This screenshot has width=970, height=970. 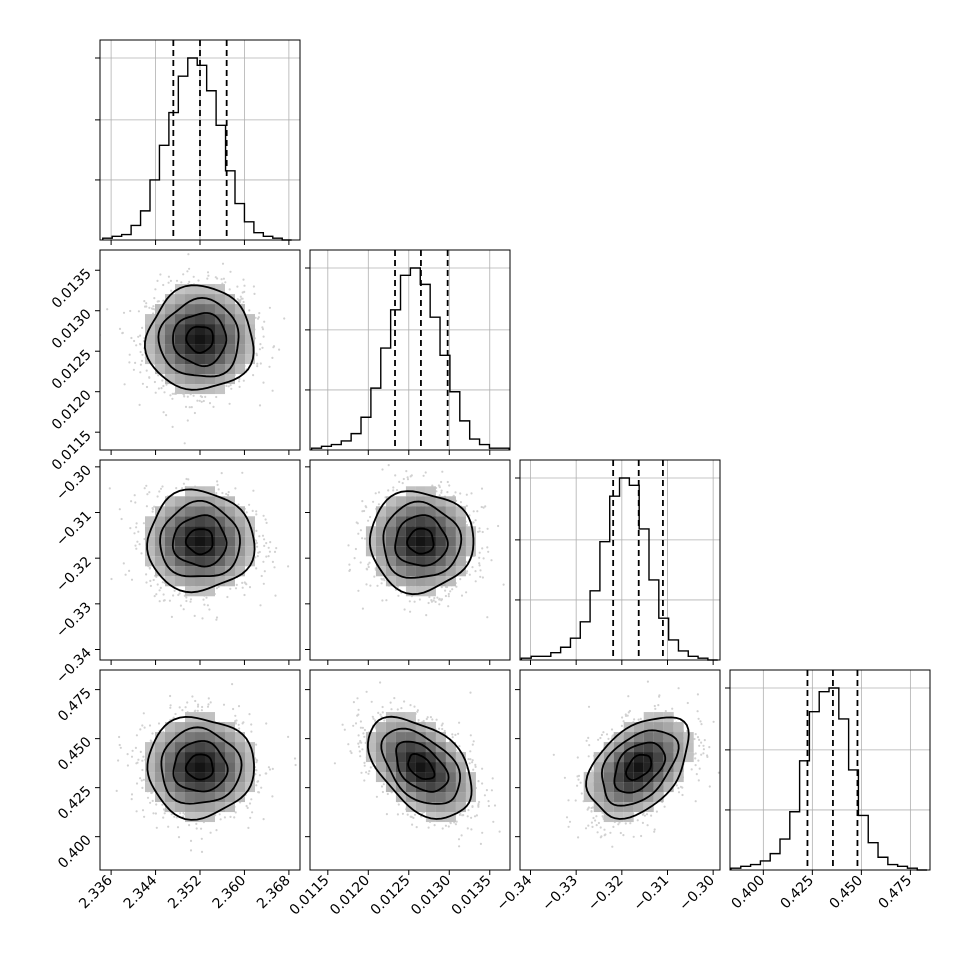 What do you see at coordinates (410, 350) in the screenshot?
I see `panel-frame` at bounding box center [410, 350].